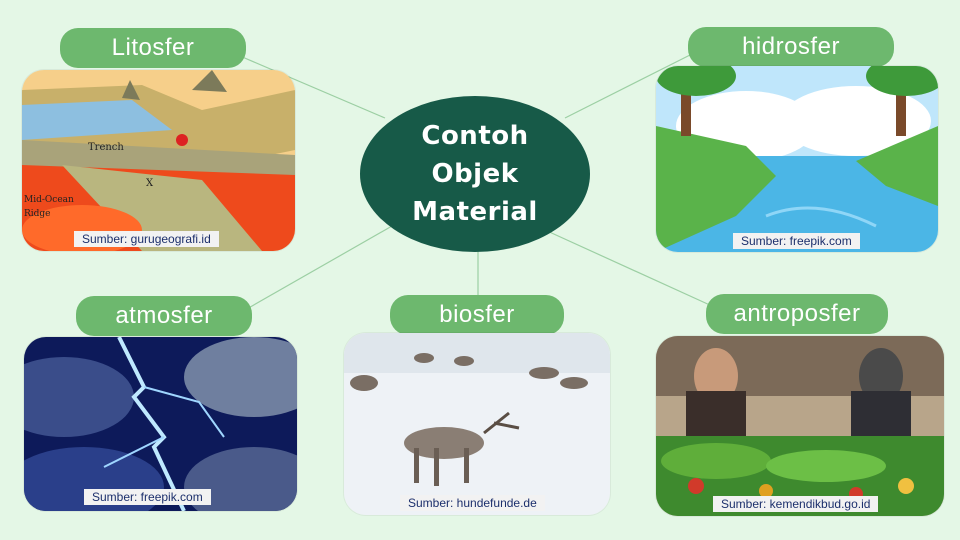 This screenshot has width=960, height=540. I want to click on pill-litosfer: Litosfer, so click(153, 48).